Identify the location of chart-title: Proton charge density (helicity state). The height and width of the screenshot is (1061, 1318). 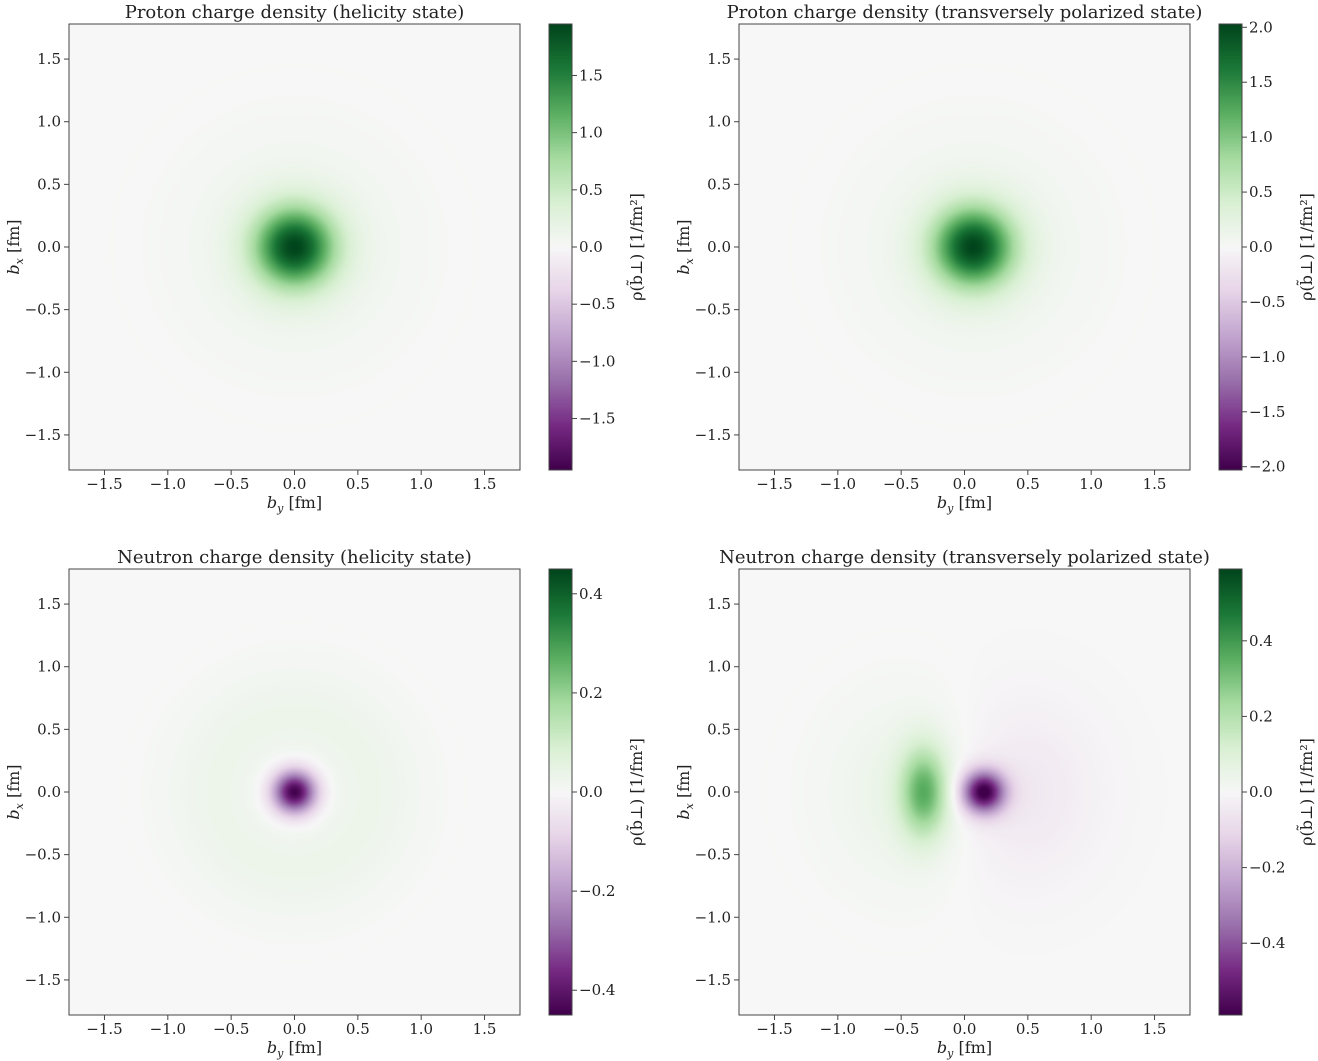
(295, 12).